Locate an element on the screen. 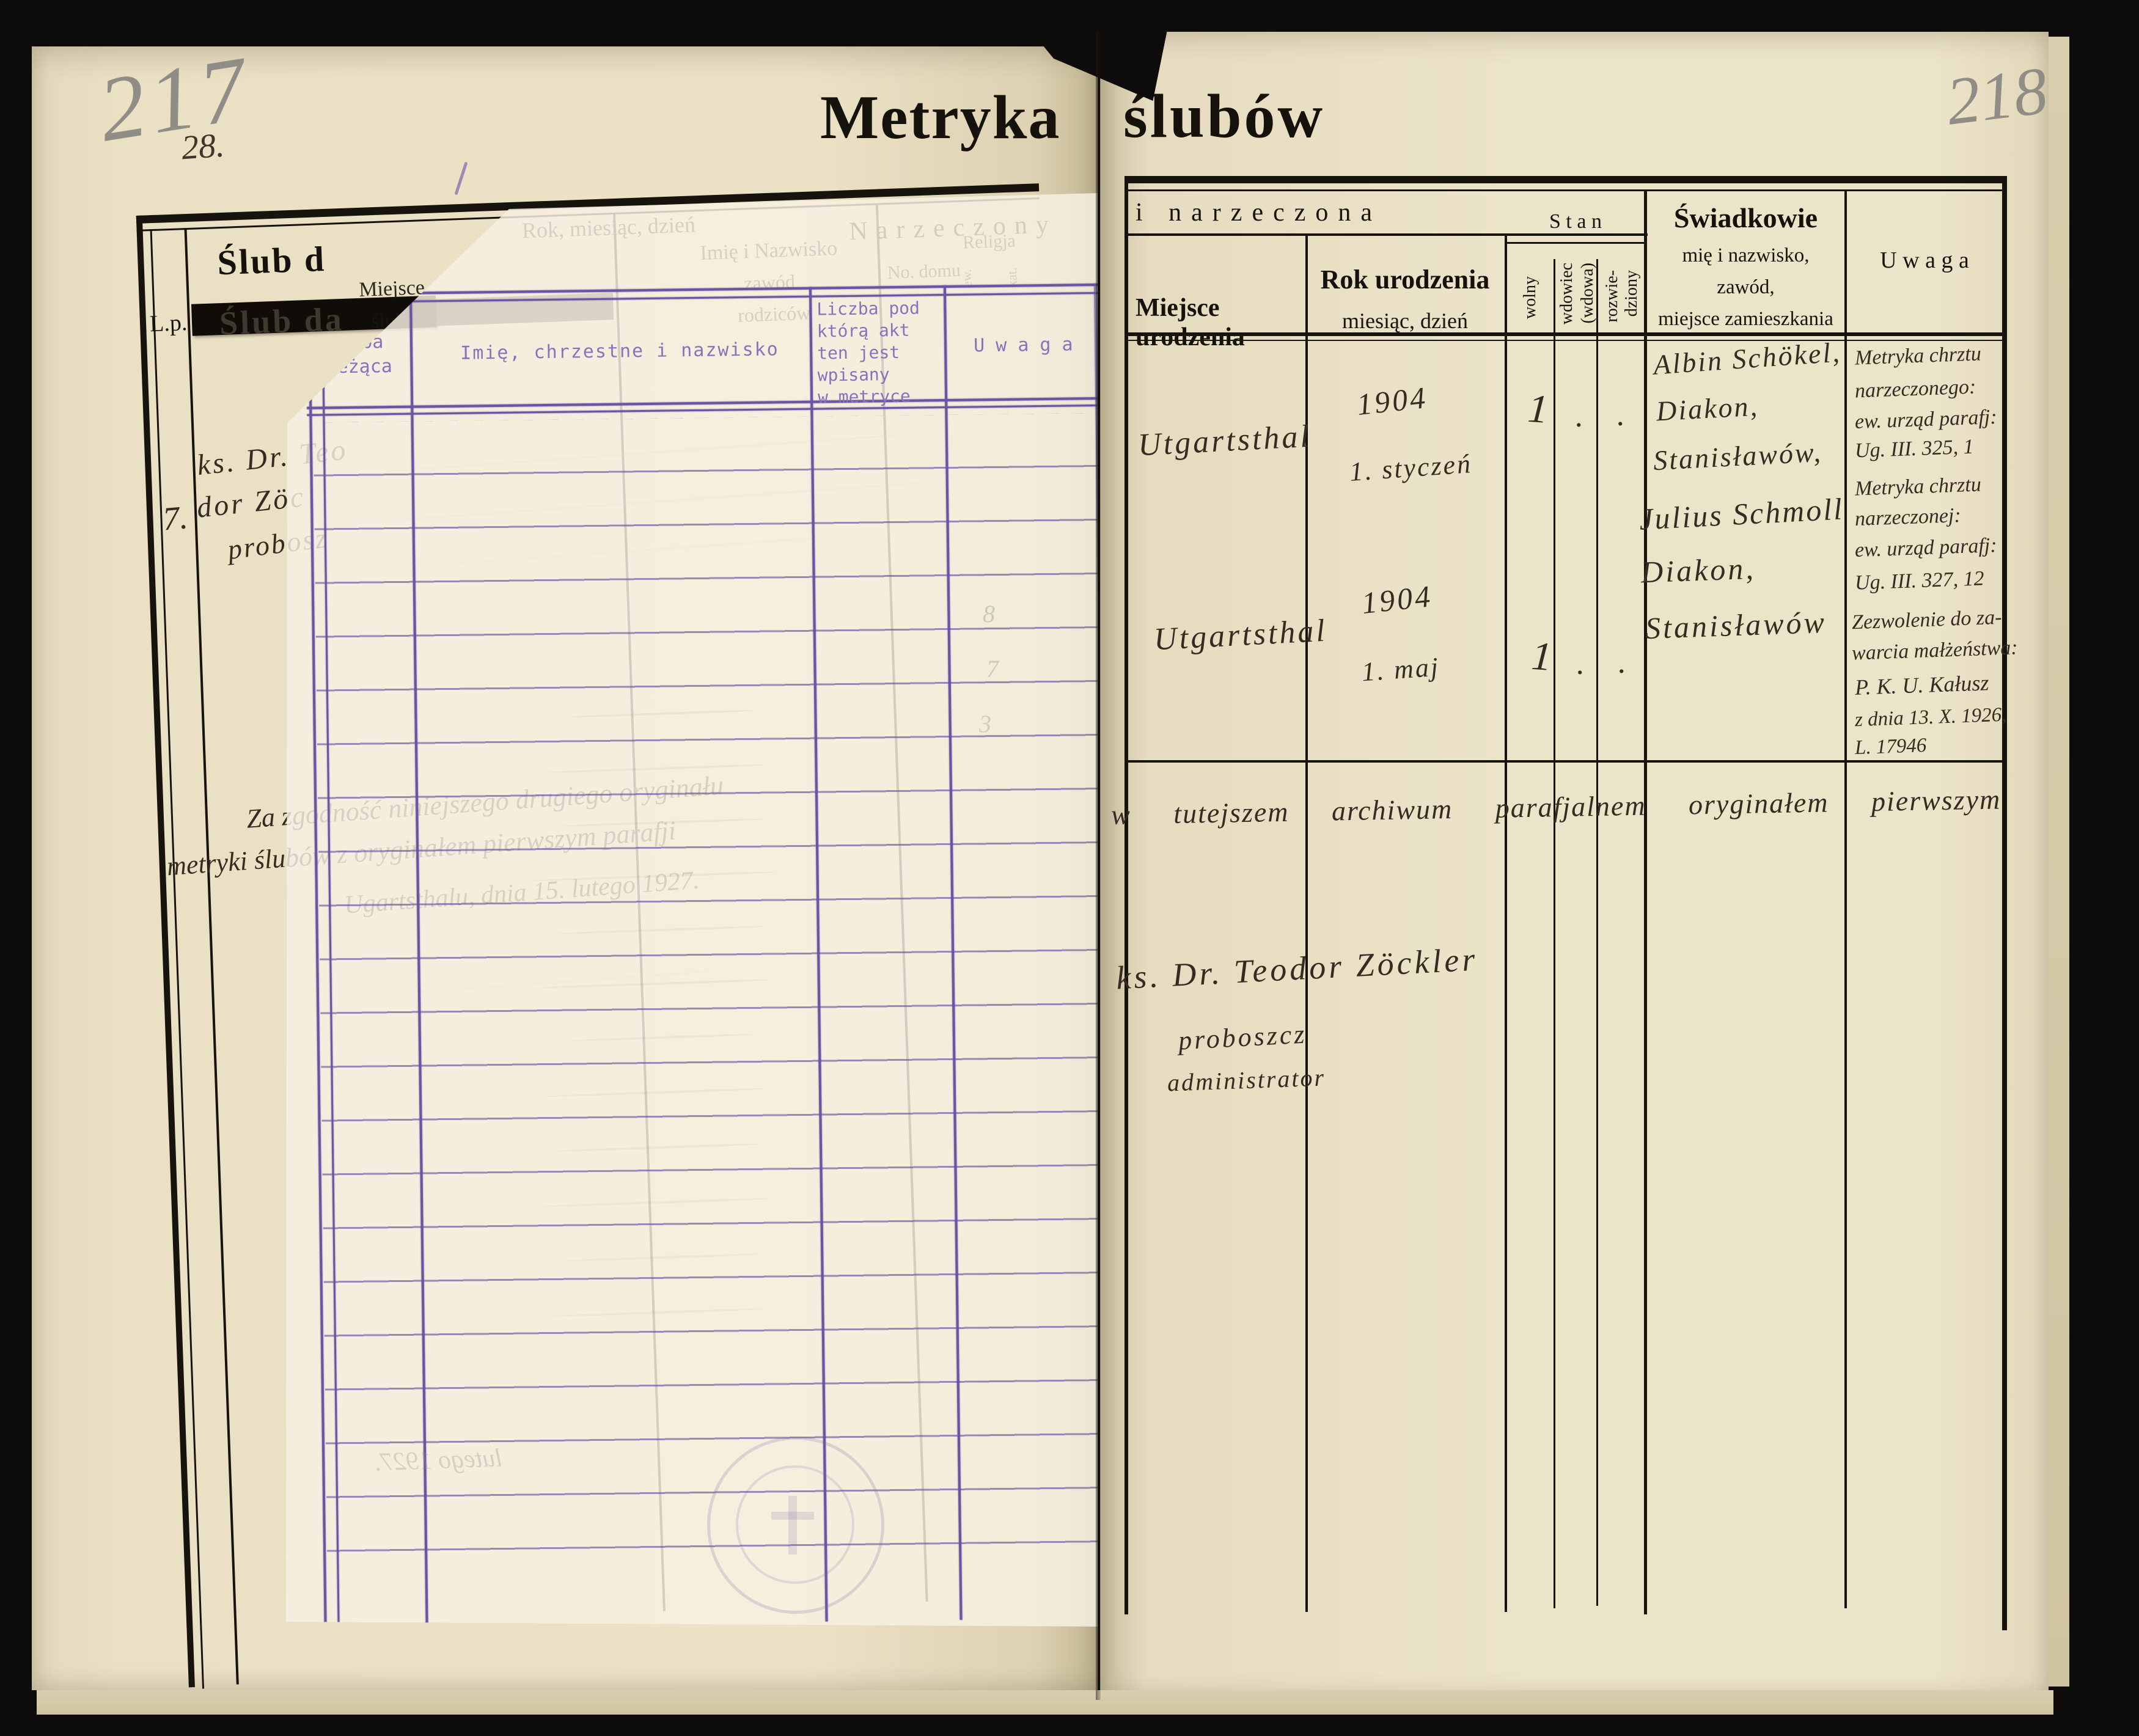  signature-title-1: proboszcz is located at coordinates (1242, 1037).